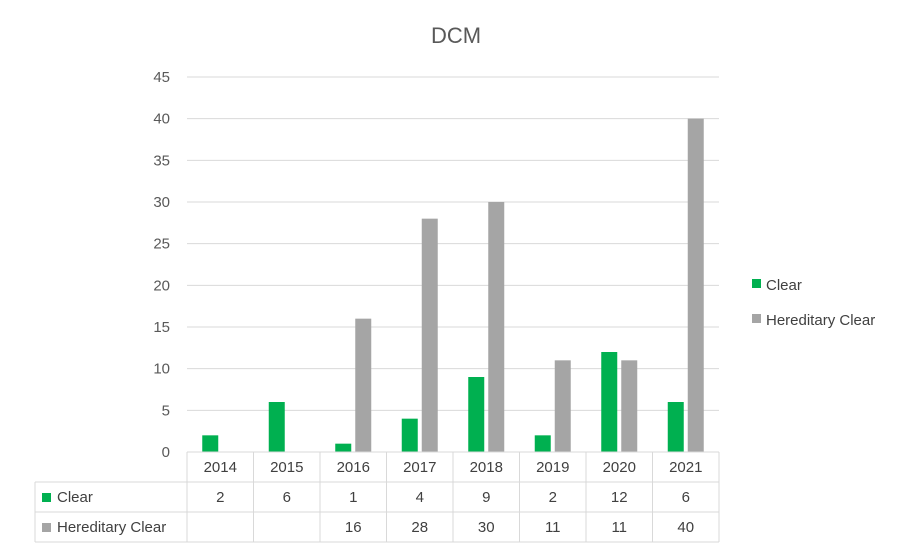 The image size is (912, 551). What do you see at coordinates (286, 467) in the screenshot?
I see `x-tick-label: 2015` at bounding box center [286, 467].